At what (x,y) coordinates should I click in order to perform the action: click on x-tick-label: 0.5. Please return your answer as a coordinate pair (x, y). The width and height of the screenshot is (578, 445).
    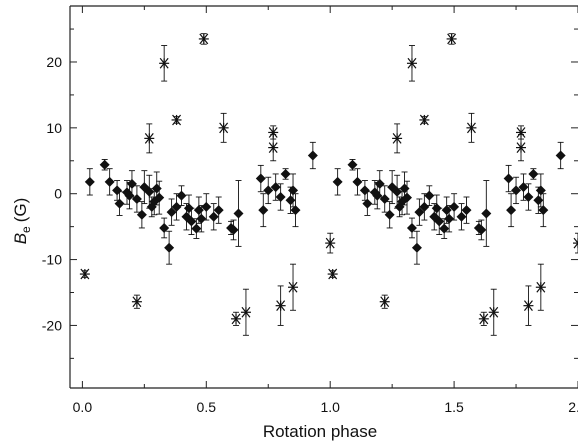
    Looking at the image, I should click on (207, 407).